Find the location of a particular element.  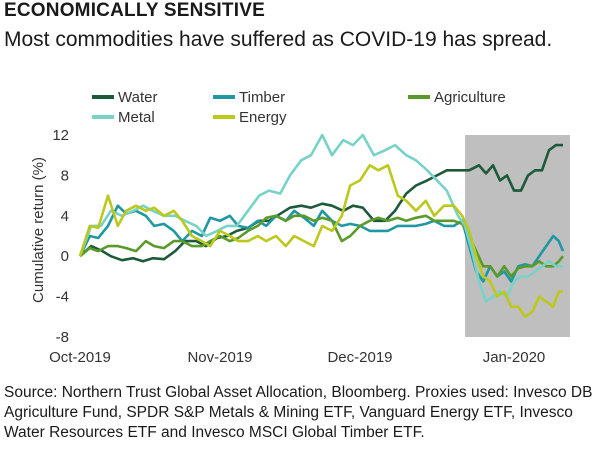

legend-label: Energy is located at coordinates (263, 117).